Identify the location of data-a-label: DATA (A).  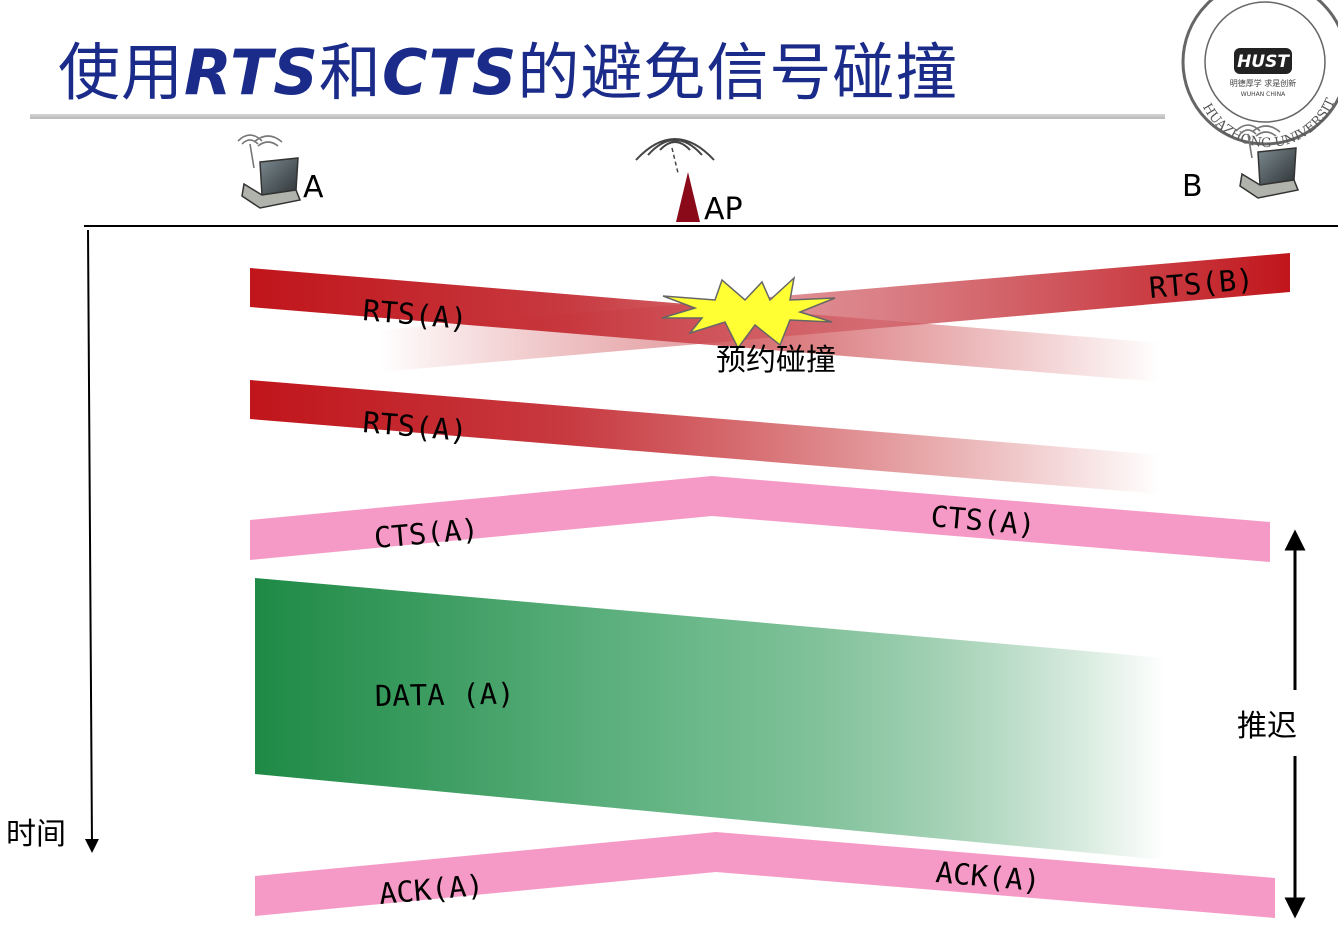
(445, 695).